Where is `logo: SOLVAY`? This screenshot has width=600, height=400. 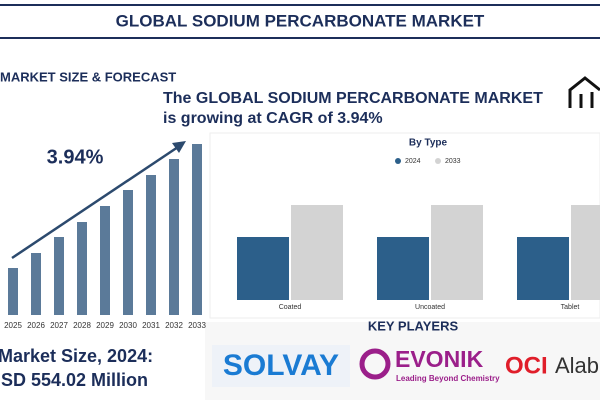
logo: SOLVAY is located at coordinates (281, 365).